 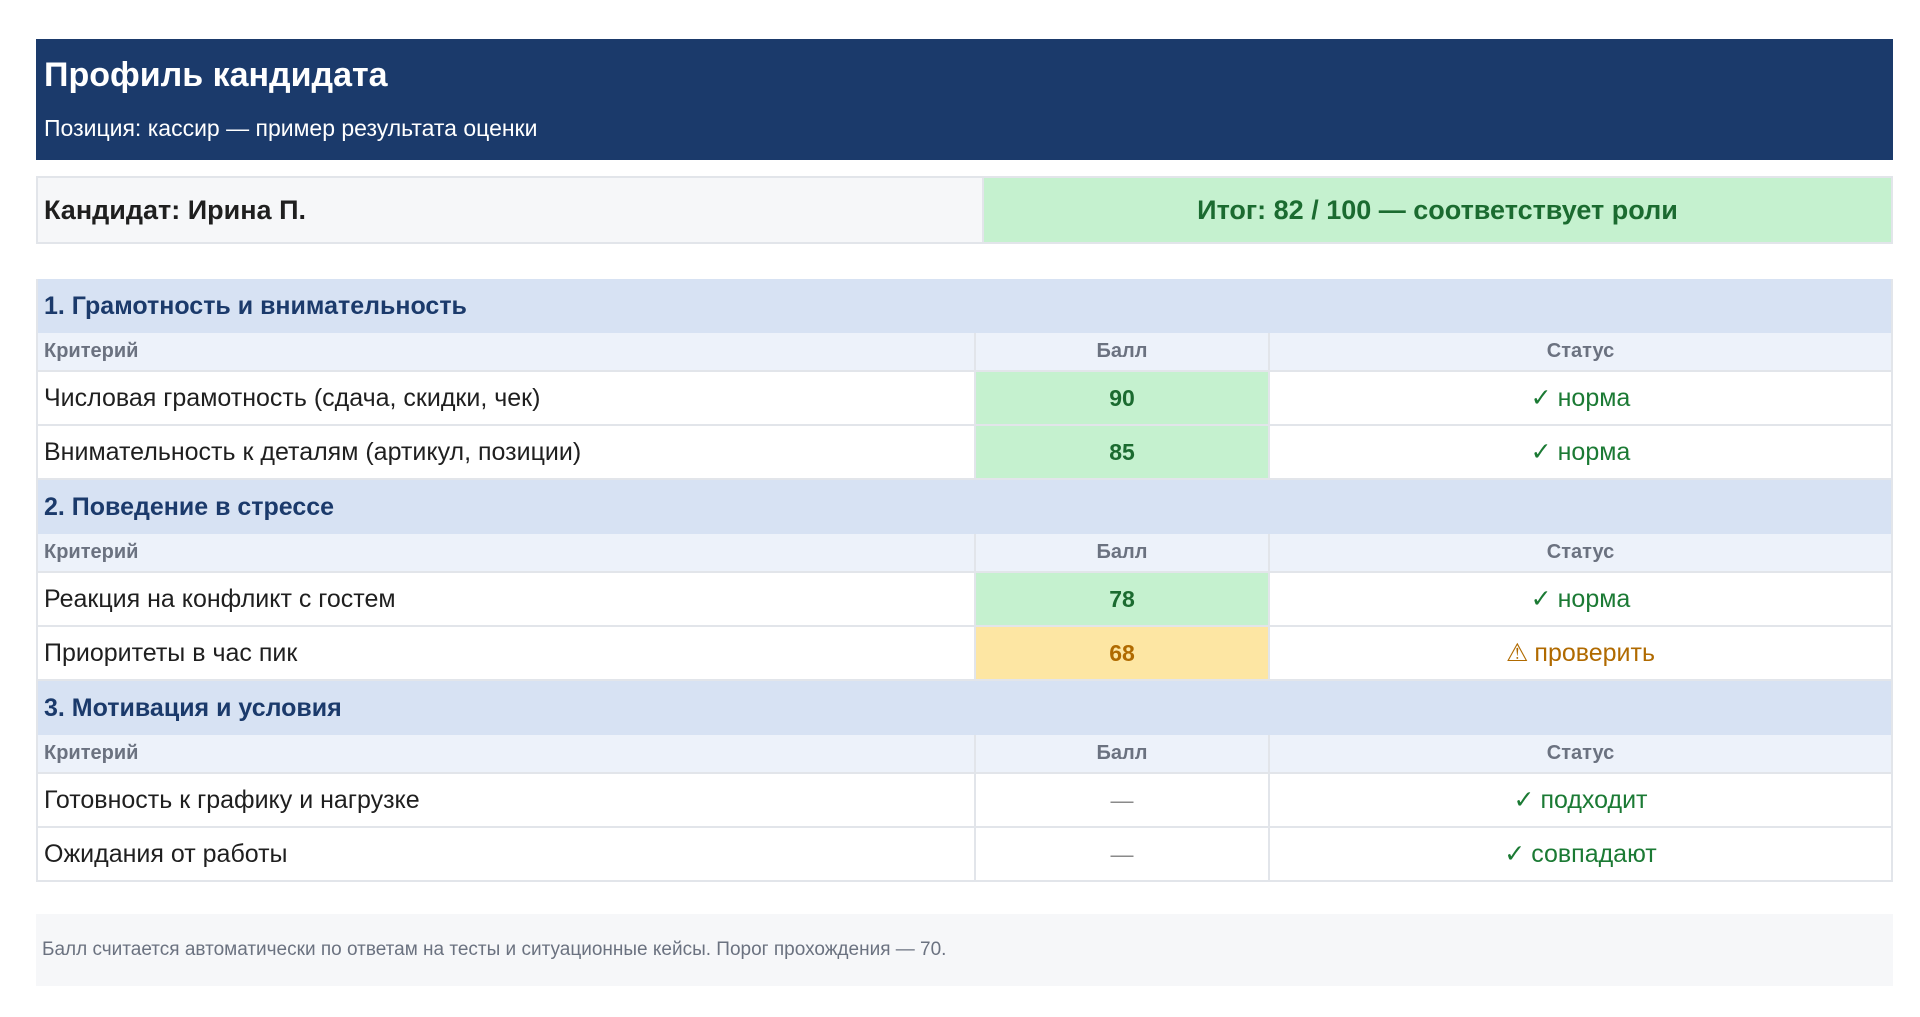 What do you see at coordinates (964, 306) in the screenshot?
I see `section-heading: 1. Грамотность и внимательность` at bounding box center [964, 306].